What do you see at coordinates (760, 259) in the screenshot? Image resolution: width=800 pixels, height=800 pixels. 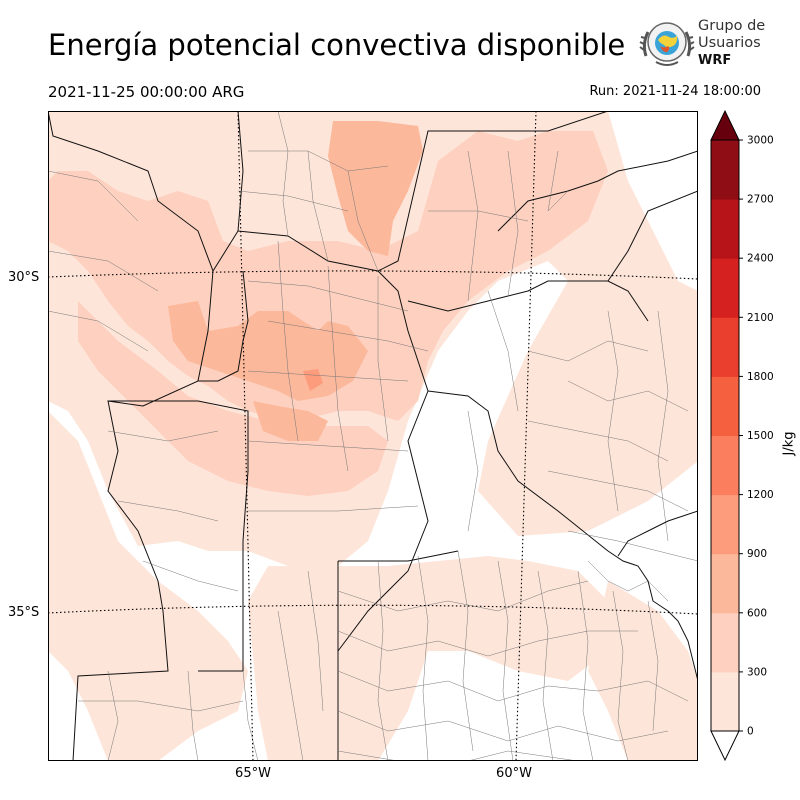 I see `colorbar-tick-label: 2400` at bounding box center [760, 259].